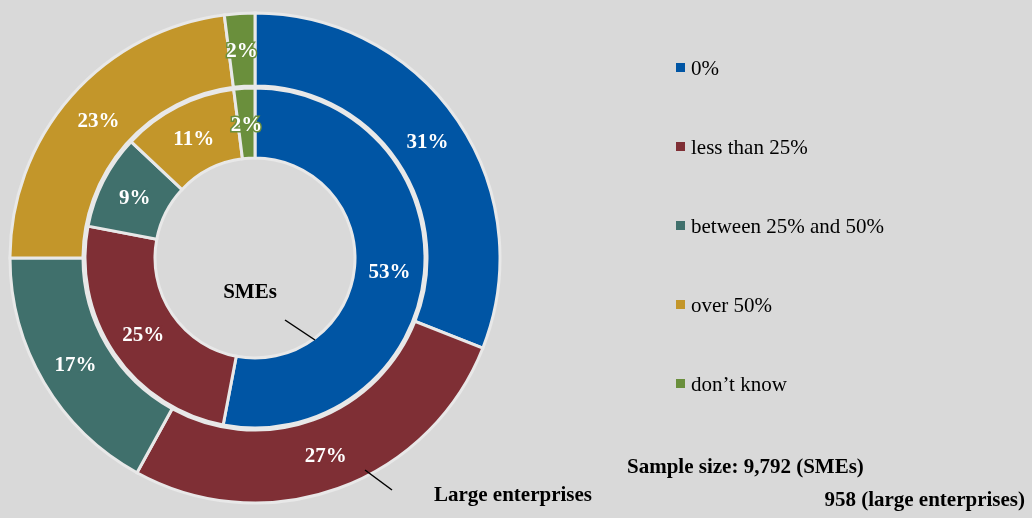  What do you see at coordinates (924, 499) in the screenshot?
I see `text: 958 (large enterprises)` at bounding box center [924, 499].